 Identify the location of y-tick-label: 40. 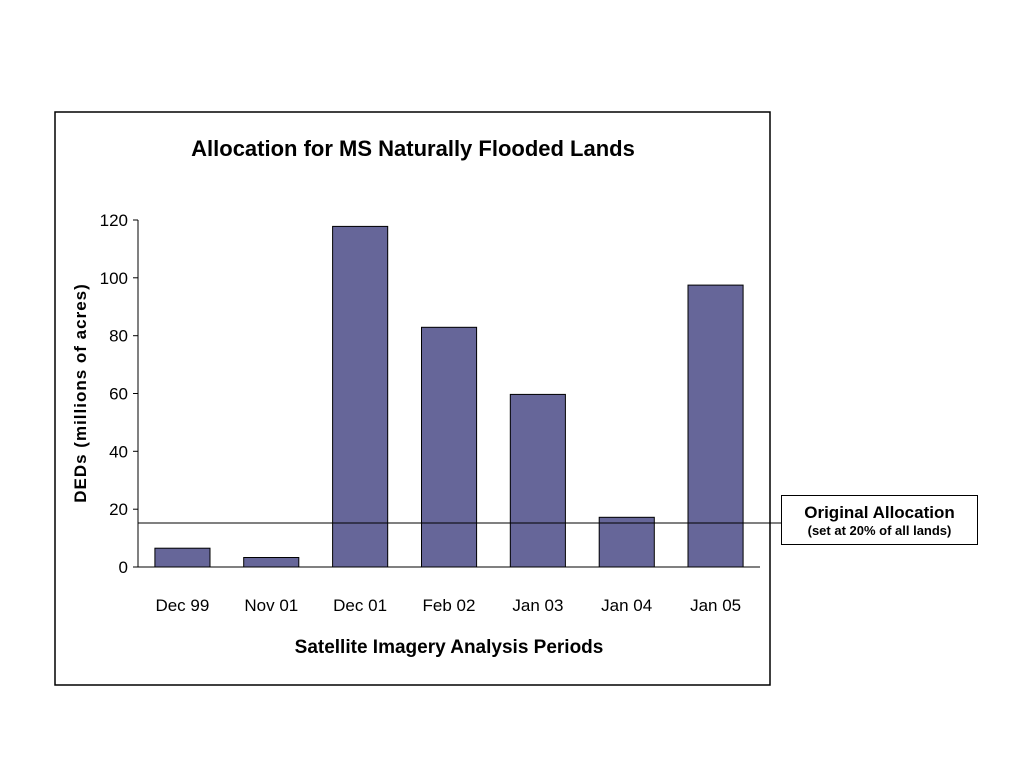
(118, 451).